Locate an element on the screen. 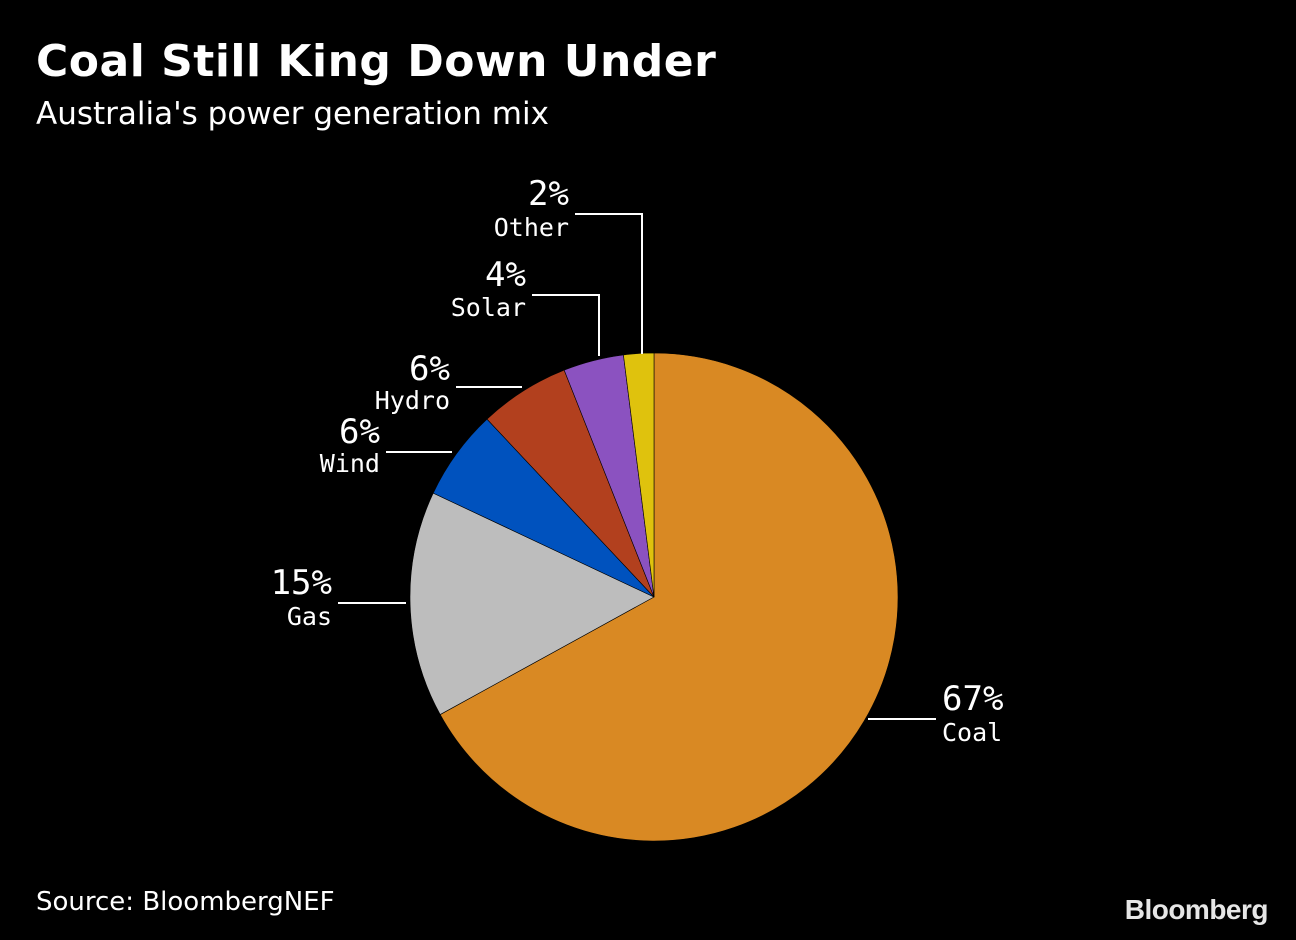 The image size is (1296, 940). slice-value-label-gas: 15% is located at coordinates (301, 583).